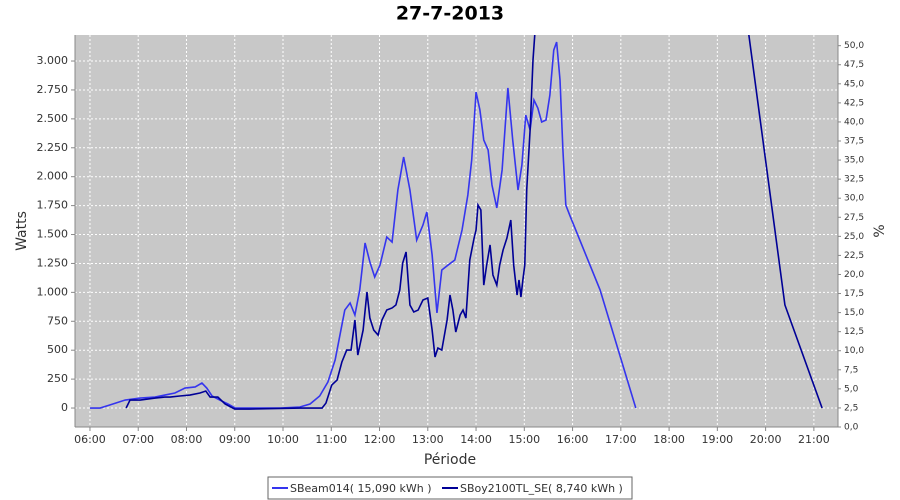 The image size is (900, 500). I want to click on x-tick-label: 11:00, so click(331, 439).